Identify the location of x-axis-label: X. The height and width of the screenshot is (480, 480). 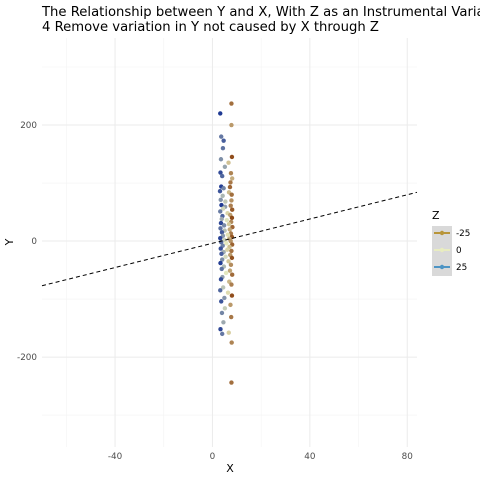
(230, 468).